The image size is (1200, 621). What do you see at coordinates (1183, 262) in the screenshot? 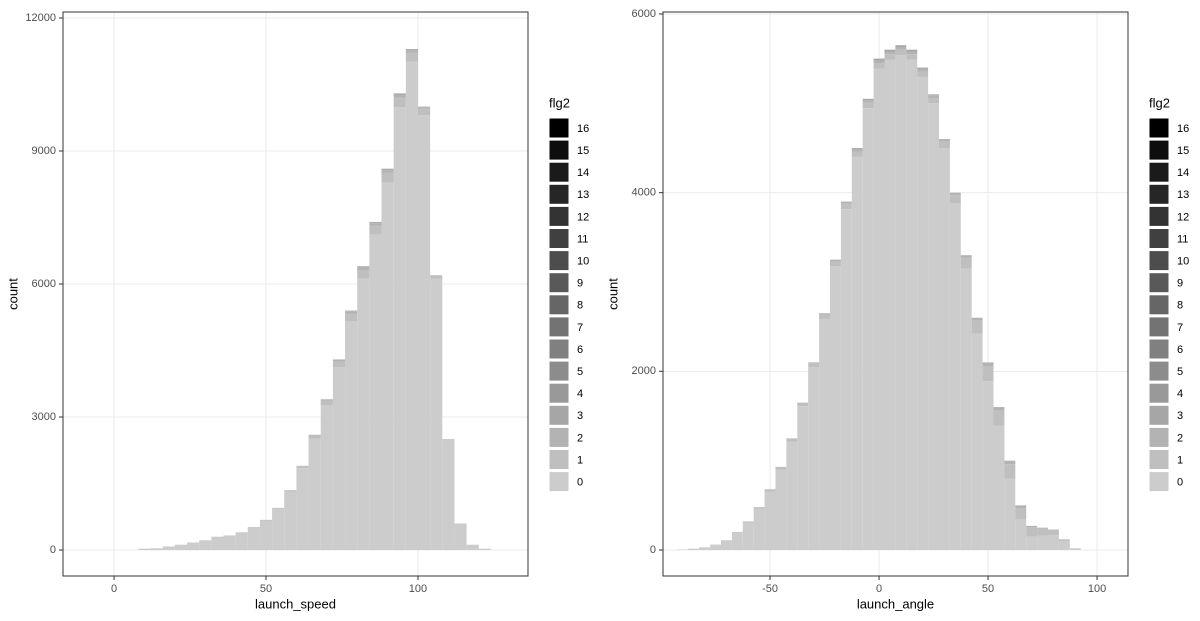
I see `legend-label: 10` at bounding box center [1183, 262].